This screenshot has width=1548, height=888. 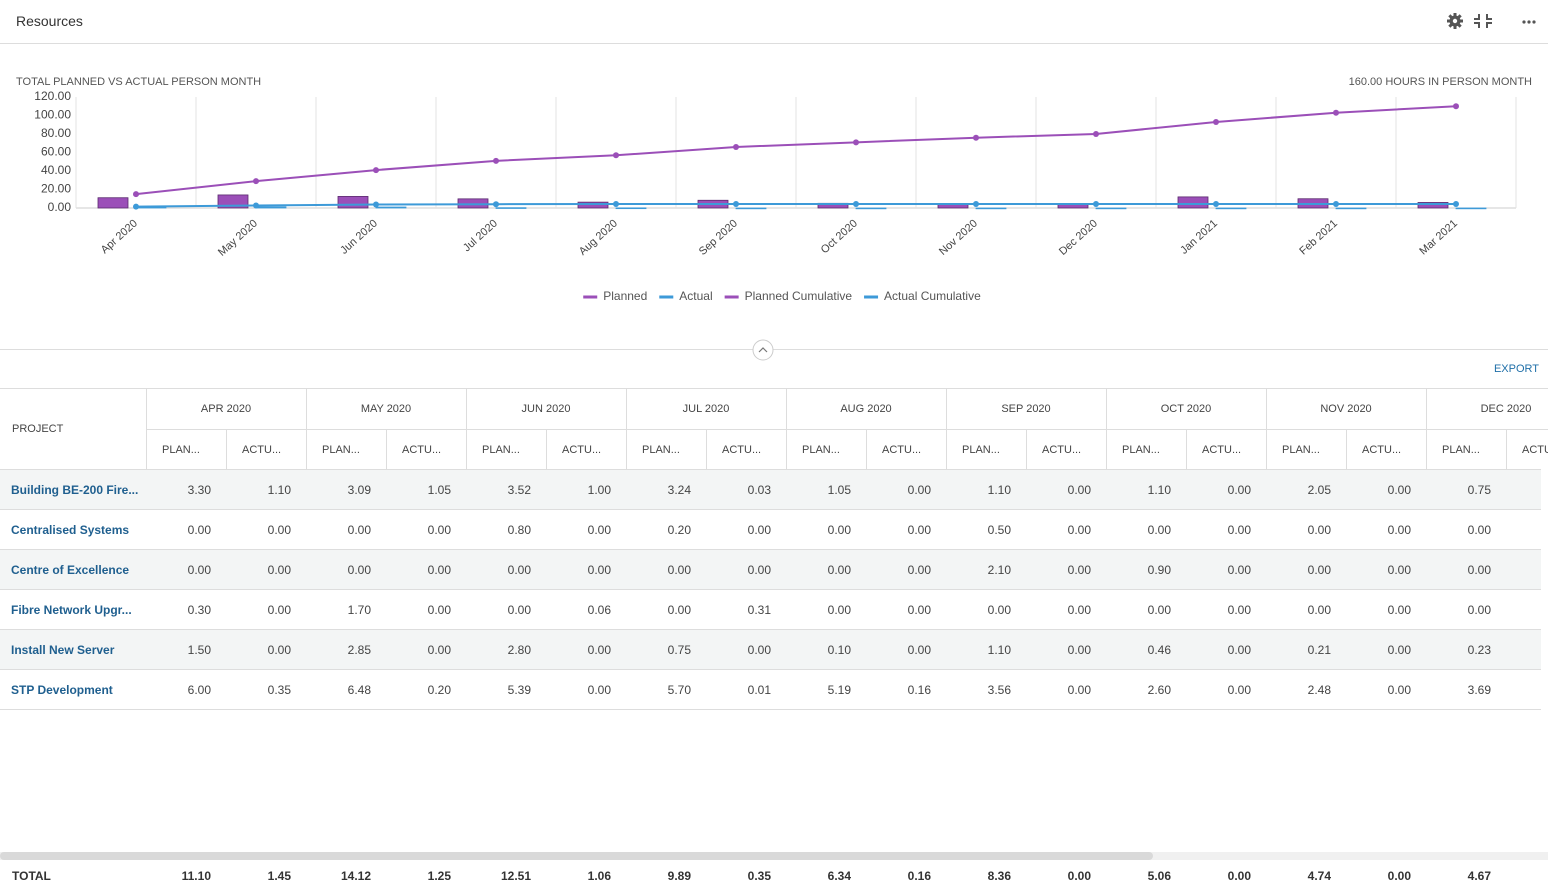 I want to click on collapse-icon, so click(x=1483, y=21).